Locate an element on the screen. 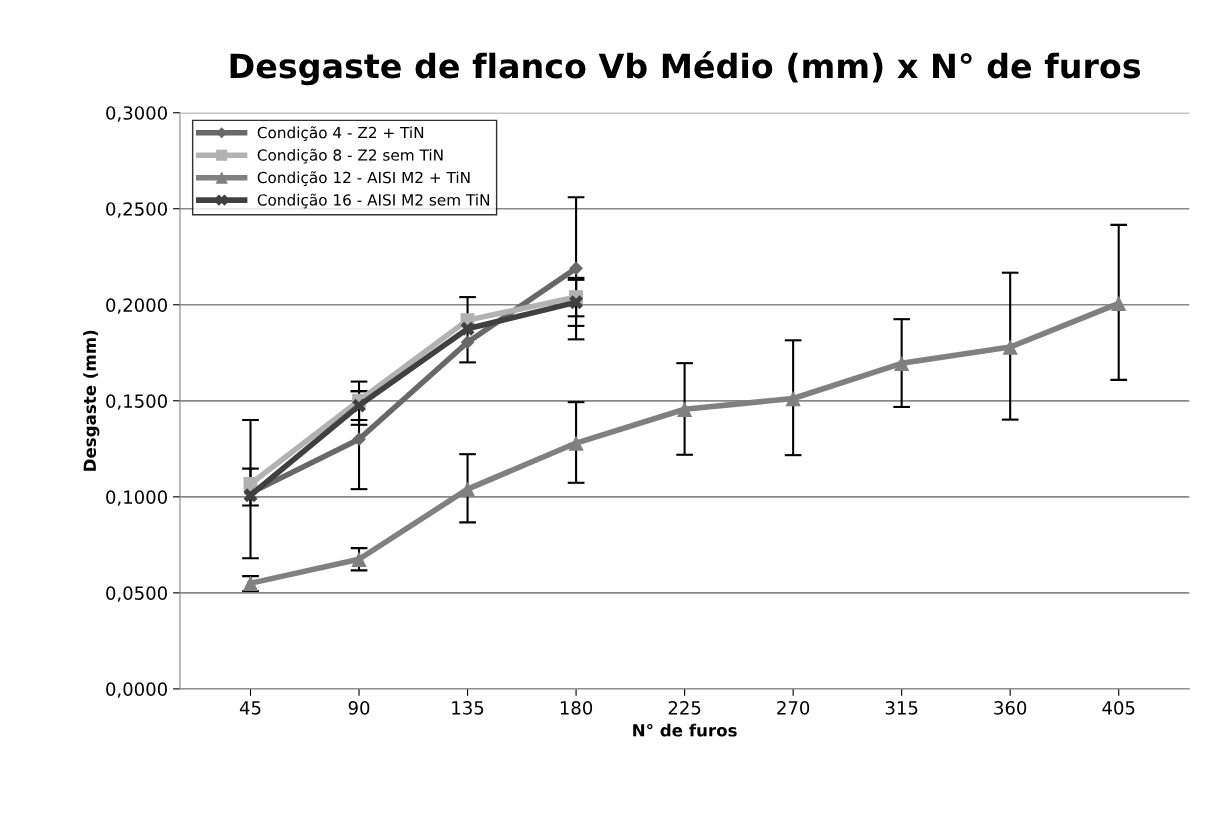 The width and height of the screenshot is (1216, 835). x-tick-label: 45 is located at coordinates (250, 708).